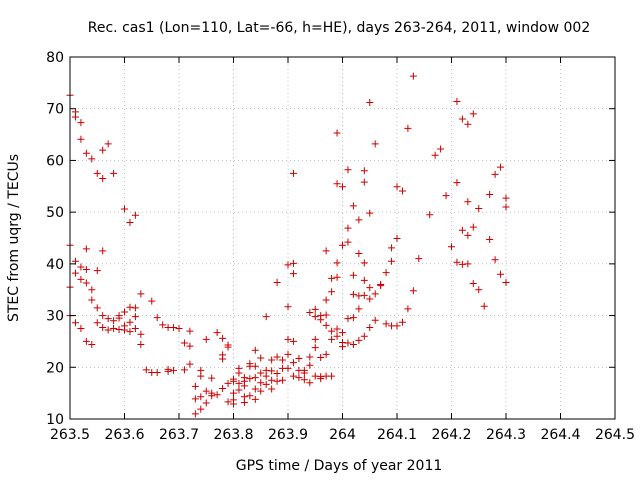  I want to click on y-tick-label: 70, so click(55, 110).